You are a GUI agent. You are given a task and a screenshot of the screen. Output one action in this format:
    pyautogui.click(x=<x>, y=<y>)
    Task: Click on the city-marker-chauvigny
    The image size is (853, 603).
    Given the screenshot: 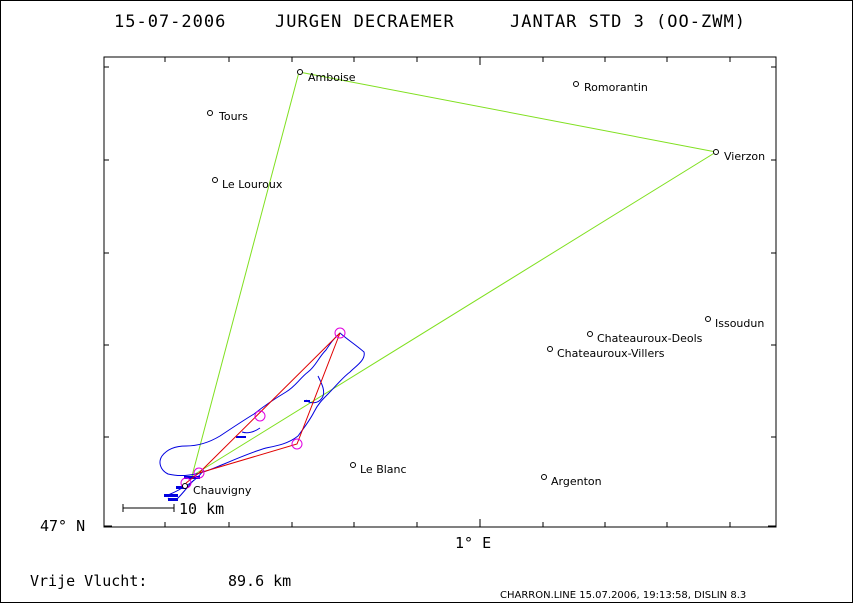 What is the action you would take?
    pyautogui.click(x=185, y=486)
    